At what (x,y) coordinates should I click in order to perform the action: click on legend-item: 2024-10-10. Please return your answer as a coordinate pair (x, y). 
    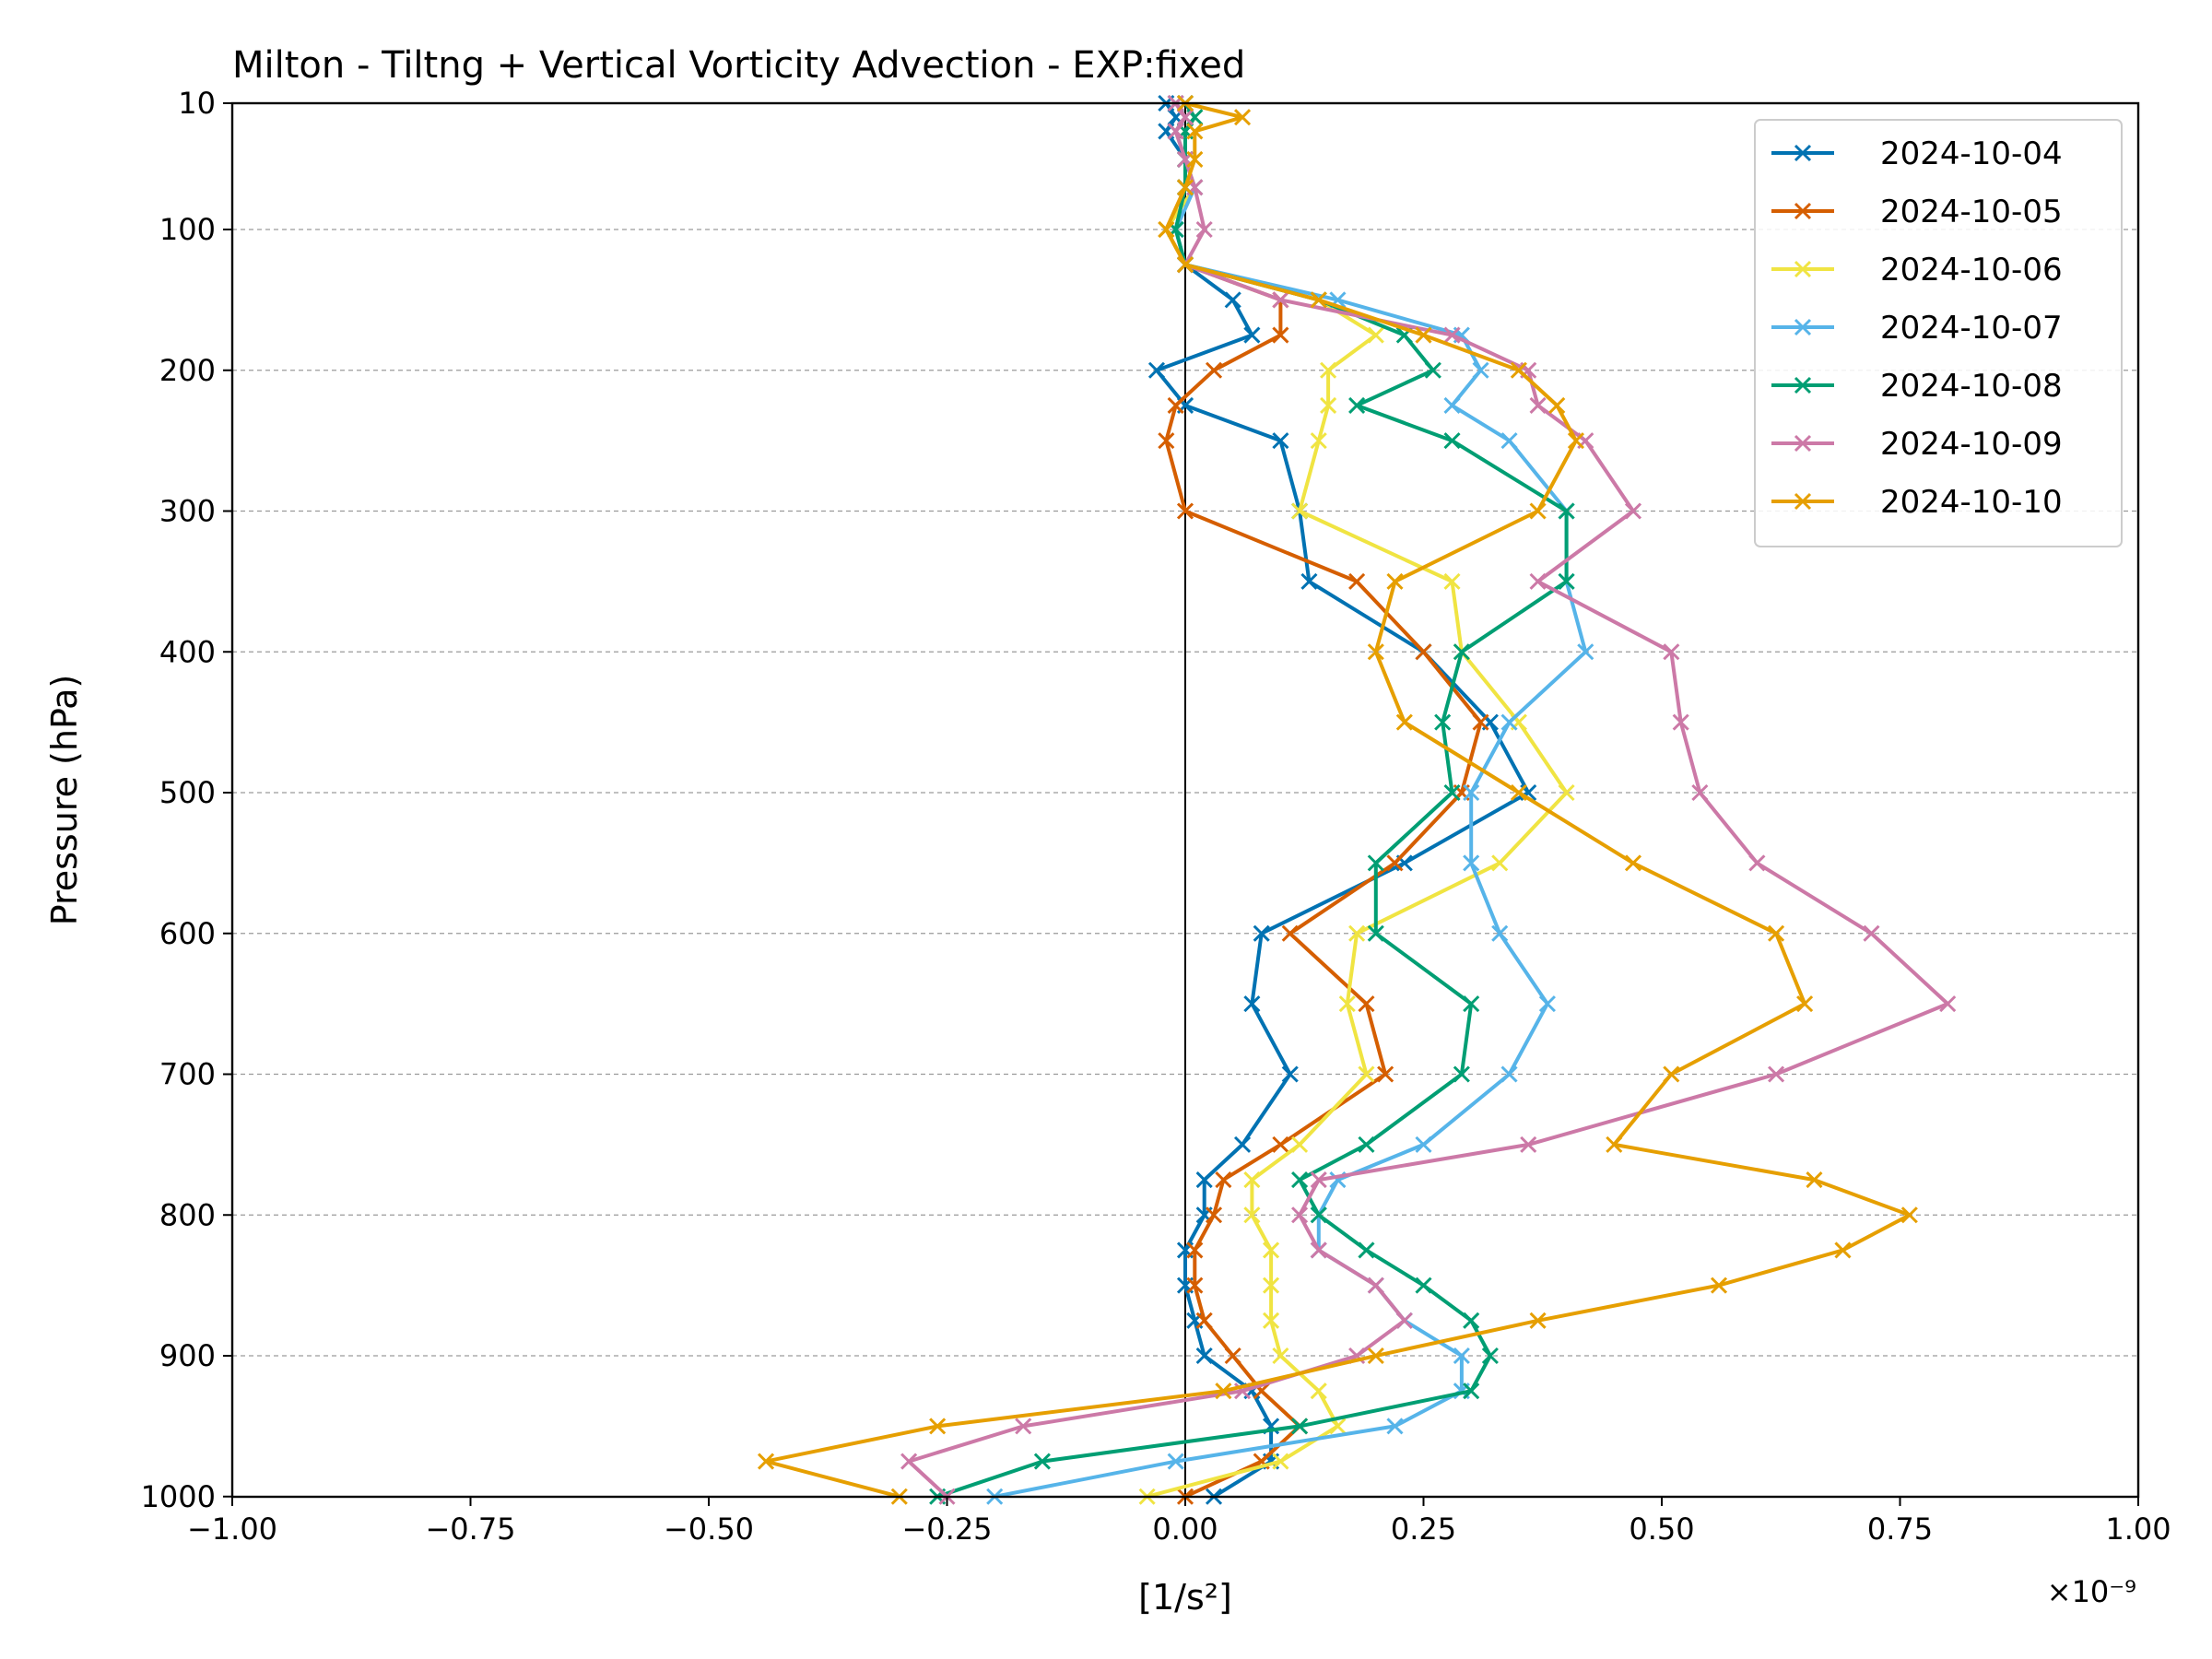
    Looking at the image, I should click on (1917, 502).